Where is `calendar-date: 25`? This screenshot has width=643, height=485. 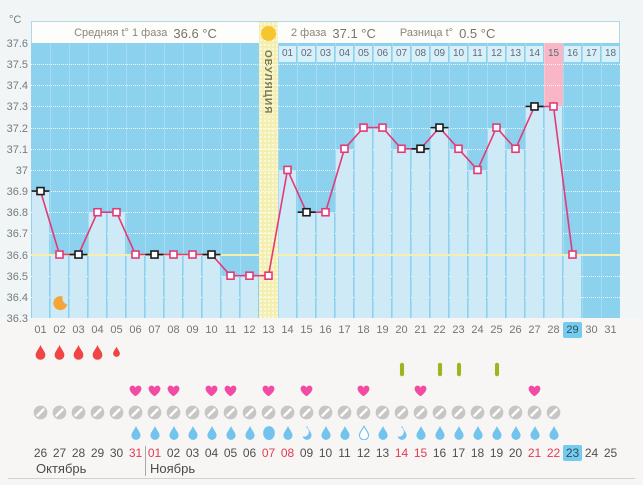
calendar-date: 25 is located at coordinates (610, 453).